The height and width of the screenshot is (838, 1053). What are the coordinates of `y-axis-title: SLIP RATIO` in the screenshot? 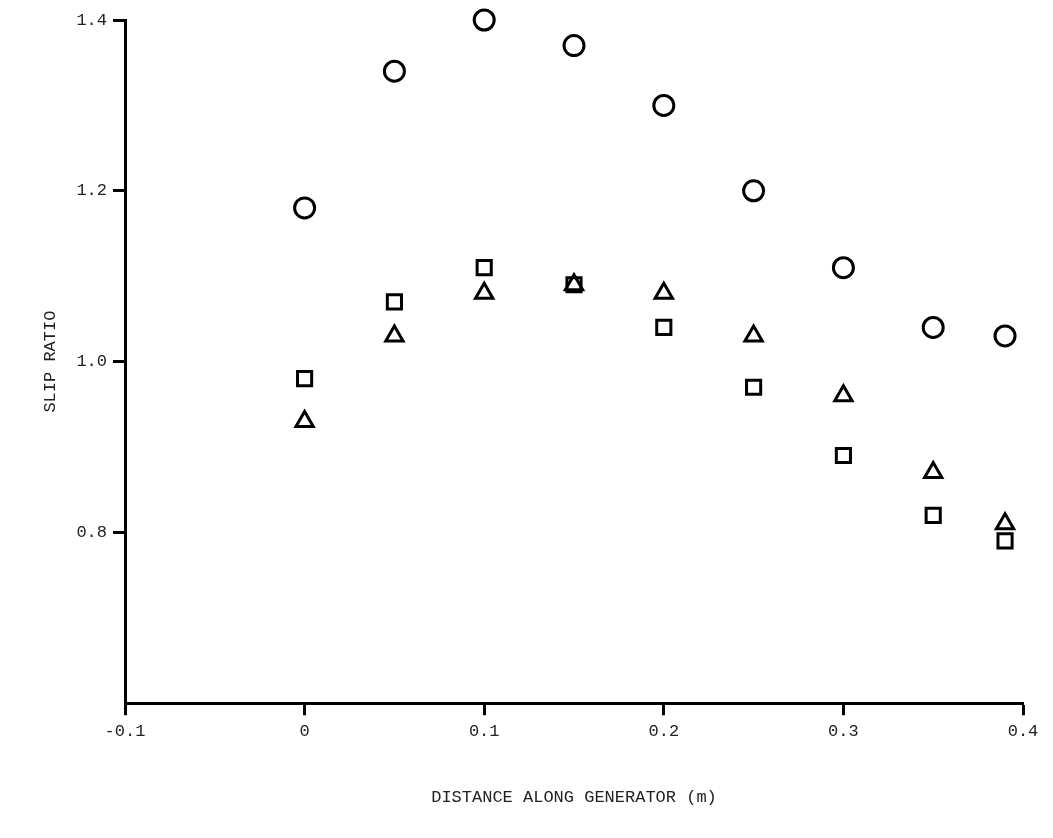 It's located at (50, 361).